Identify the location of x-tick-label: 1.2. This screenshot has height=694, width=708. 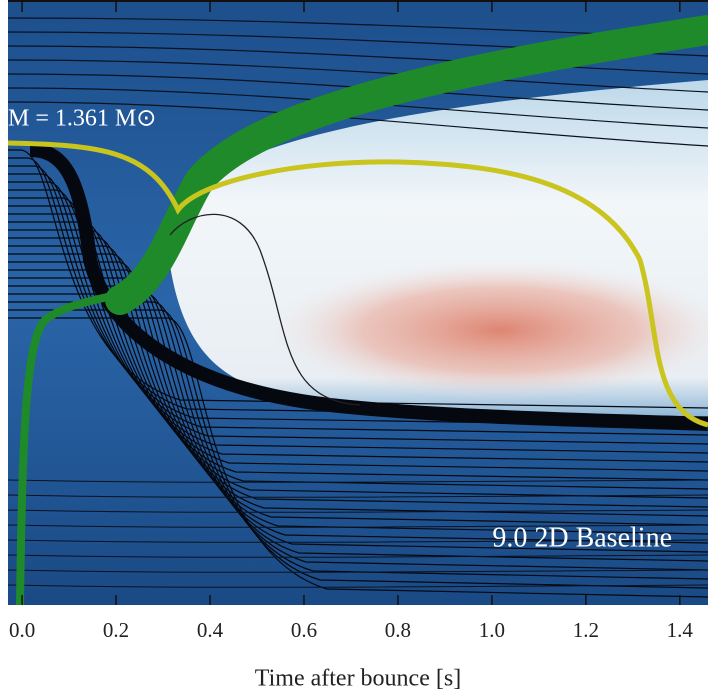
(586, 630).